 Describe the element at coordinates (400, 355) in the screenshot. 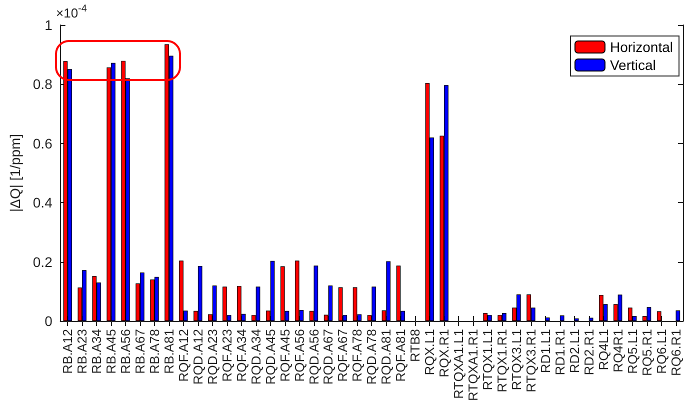

I see `x-tick-label: RQF.A81` at that location.